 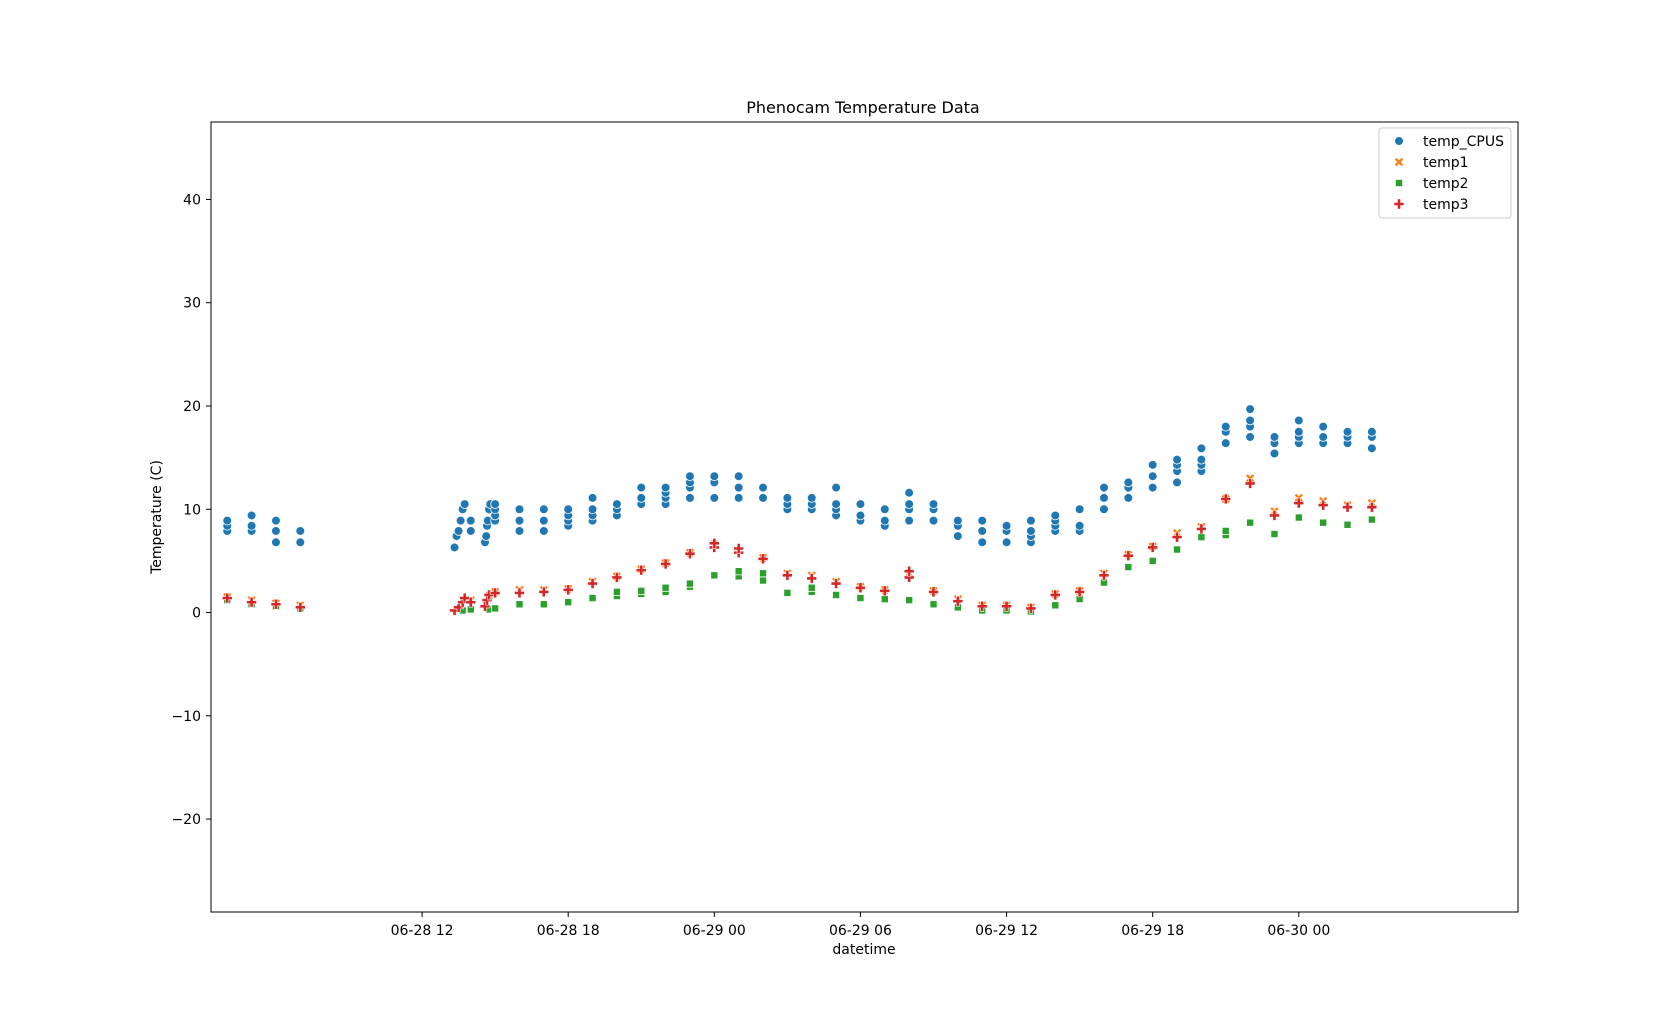 What do you see at coordinates (1445, 173) in the screenshot?
I see `legend: temp_CPUS temp1 temp2 temp3` at bounding box center [1445, 173].